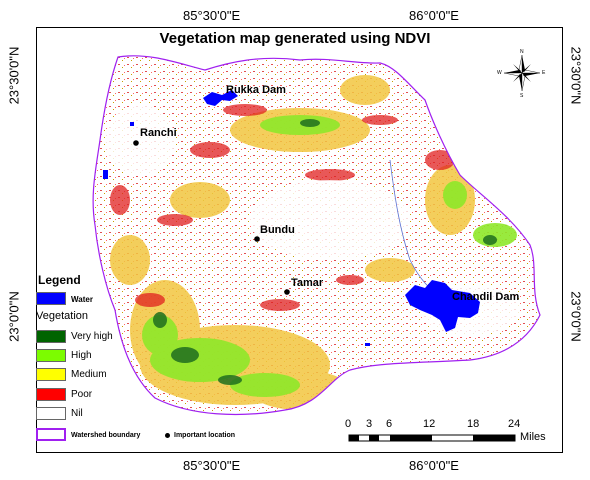 The width and height of the screenshot is (590, 480). I want to click on place-ranchi: Ranchi, so click(158, 133).